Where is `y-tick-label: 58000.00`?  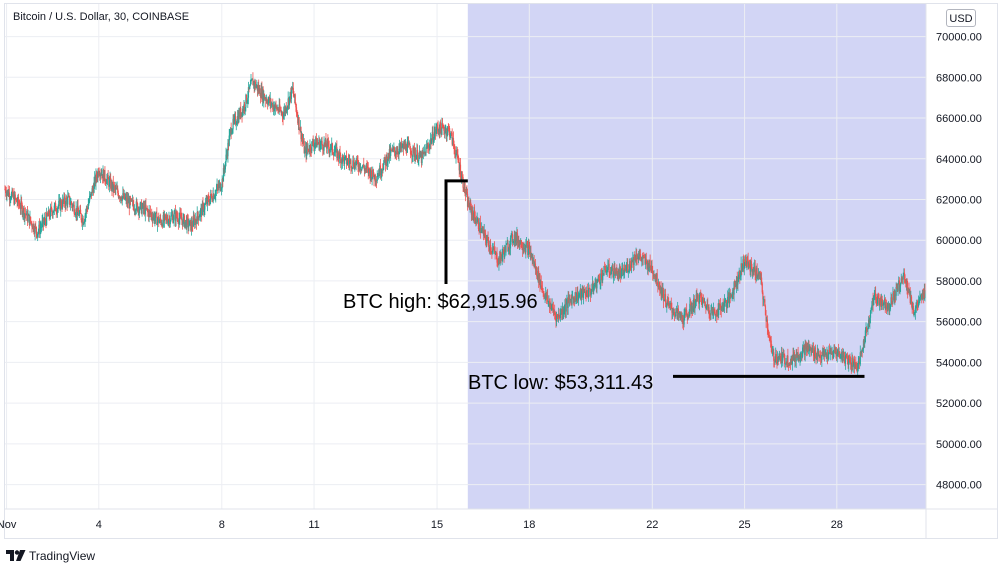
y-tick-label: 58000.00 is located at coordinates (959, 282).